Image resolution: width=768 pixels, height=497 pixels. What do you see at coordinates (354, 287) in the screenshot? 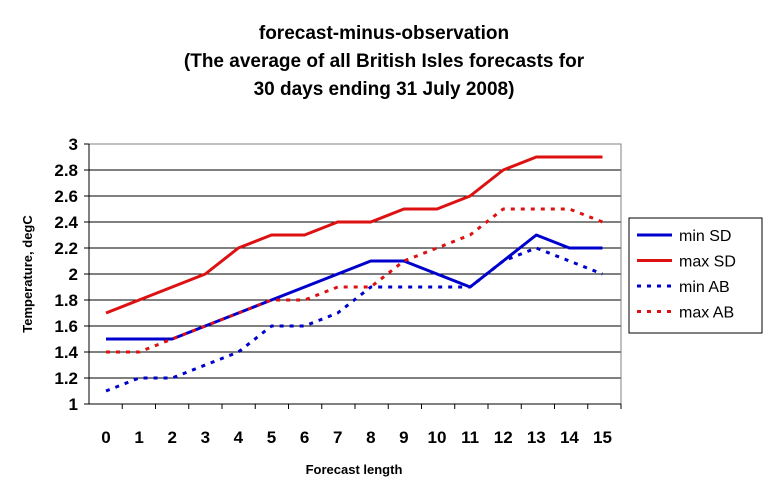
I see `series-line-min-sd` at bounding box center [354, 287].